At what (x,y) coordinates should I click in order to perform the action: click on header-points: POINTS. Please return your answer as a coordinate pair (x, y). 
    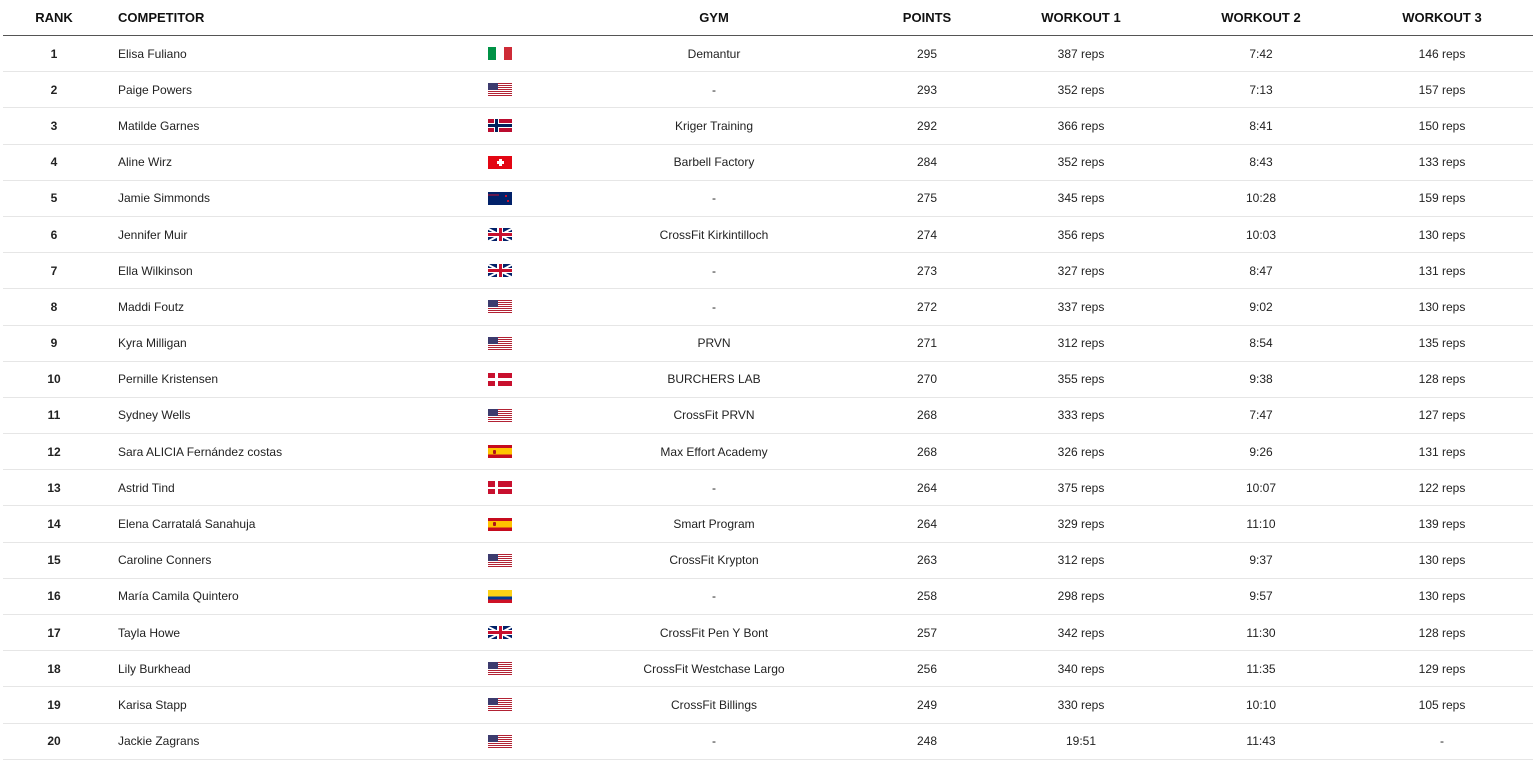
    Looking at the image, I should click on (927, 17).